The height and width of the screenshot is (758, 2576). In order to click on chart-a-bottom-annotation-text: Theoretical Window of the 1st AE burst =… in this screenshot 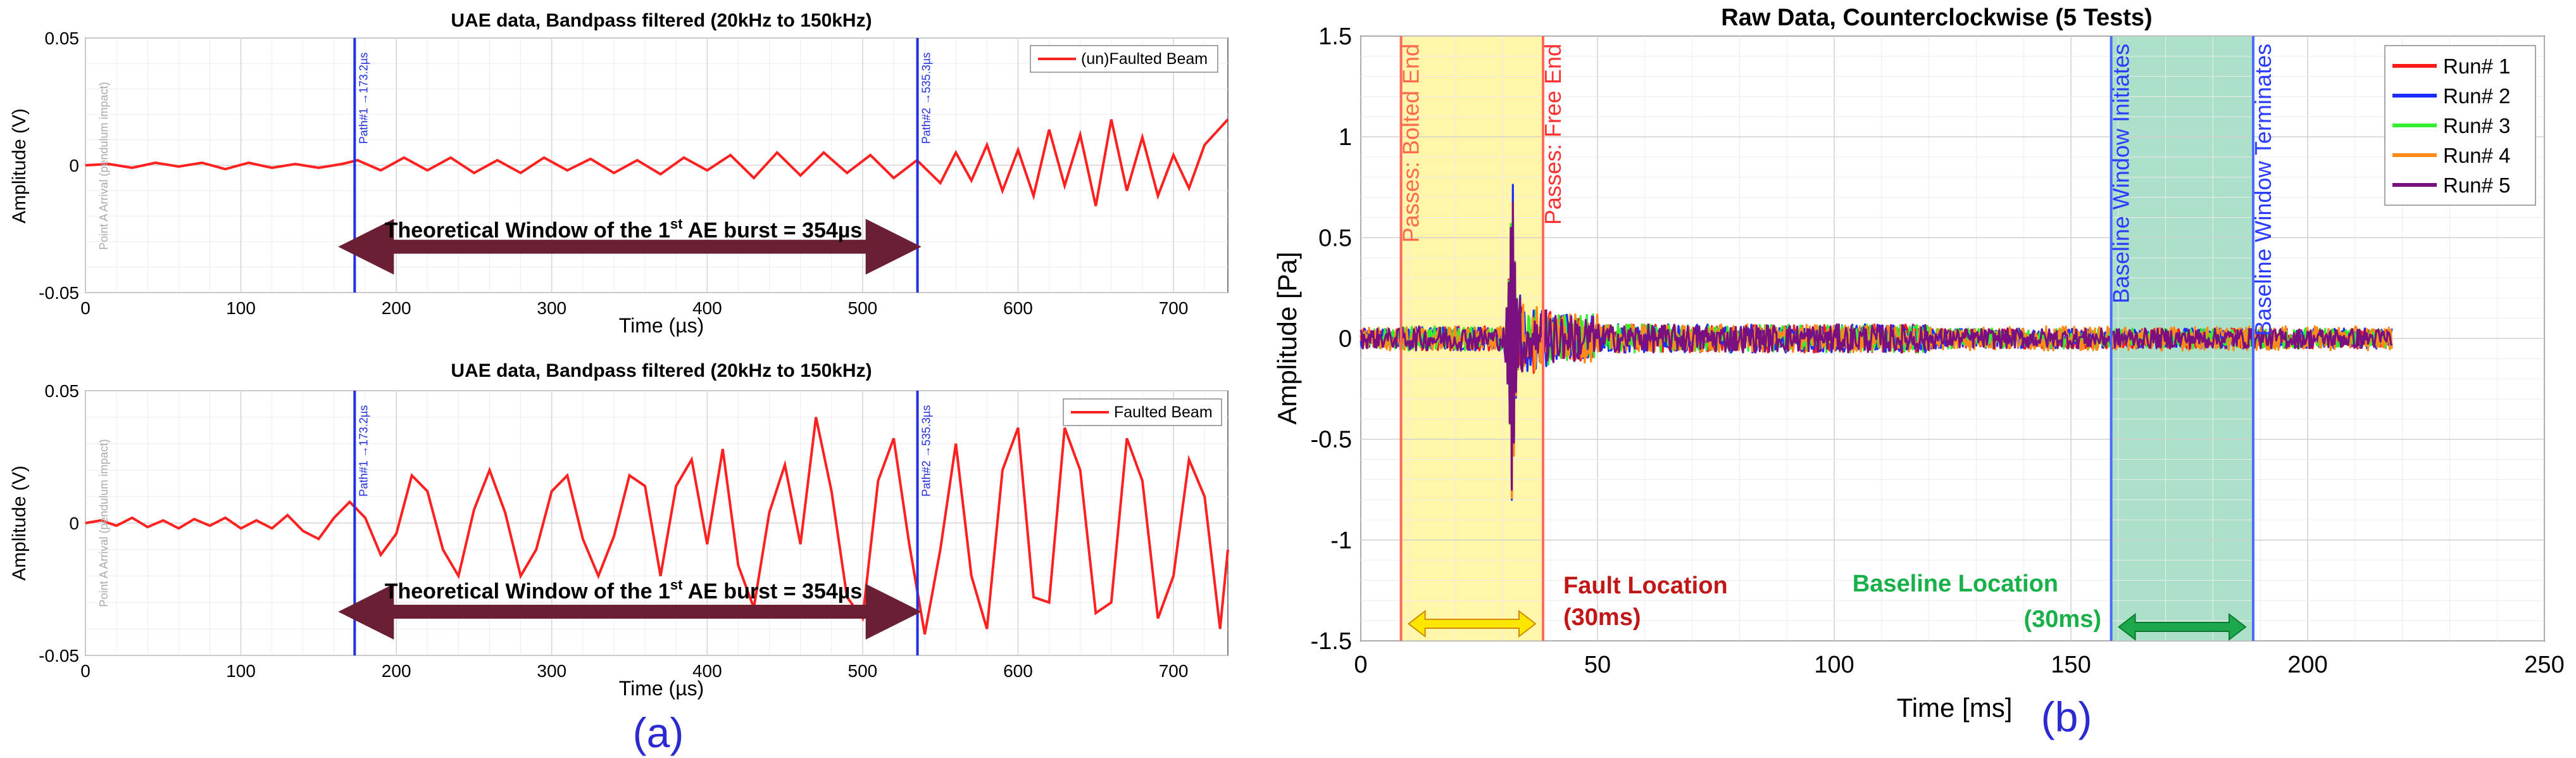, I will do `click(624, 590)`.